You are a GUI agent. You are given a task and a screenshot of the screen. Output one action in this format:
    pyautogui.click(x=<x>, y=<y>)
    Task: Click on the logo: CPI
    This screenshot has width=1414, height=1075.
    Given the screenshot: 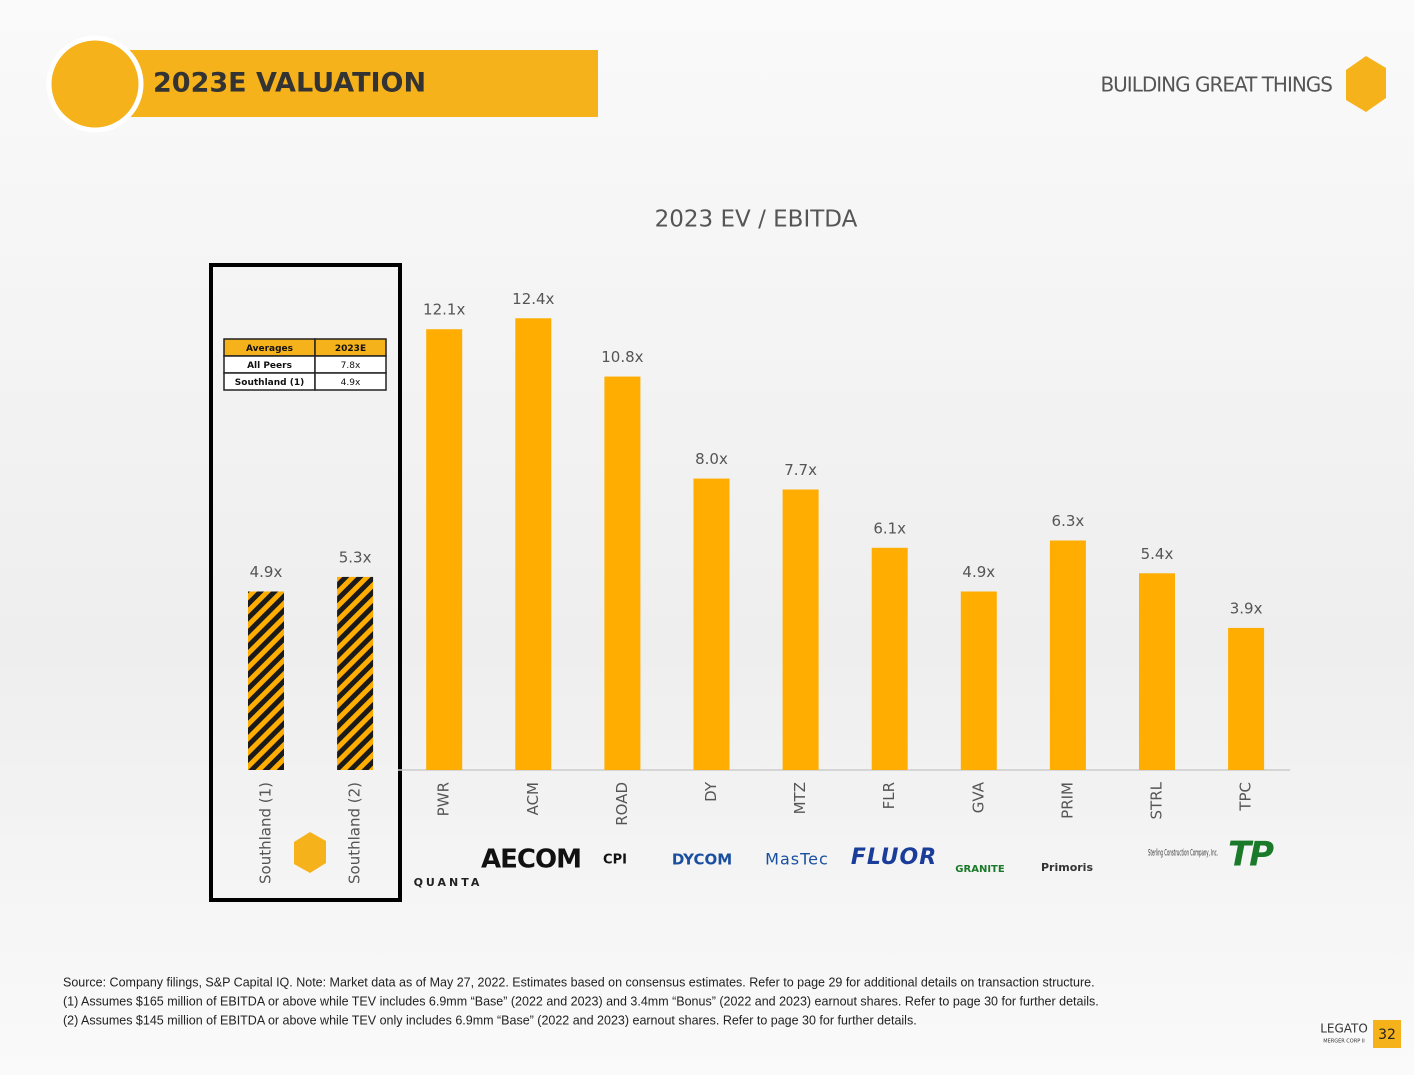 What is the action you would take?
    pyautogui.click(x=615, y=860)
    